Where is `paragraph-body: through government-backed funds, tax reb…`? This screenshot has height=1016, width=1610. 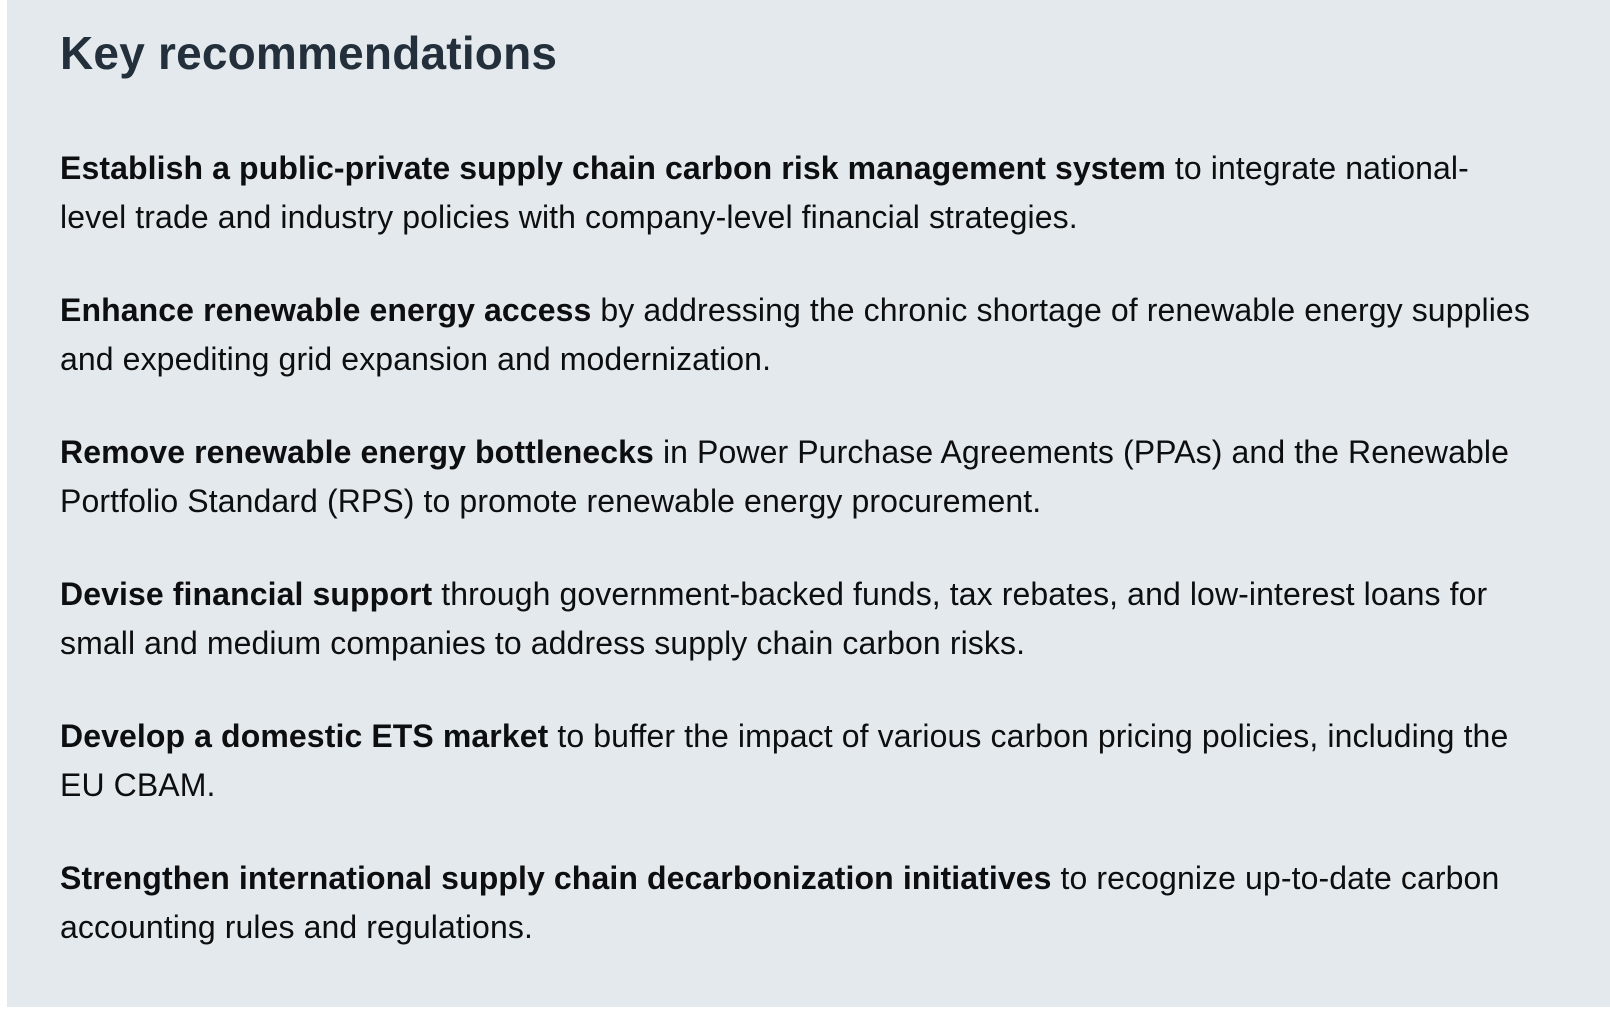
paragraph-body: through government-backed funds, tax reb… is located at coordinates (774, 618).